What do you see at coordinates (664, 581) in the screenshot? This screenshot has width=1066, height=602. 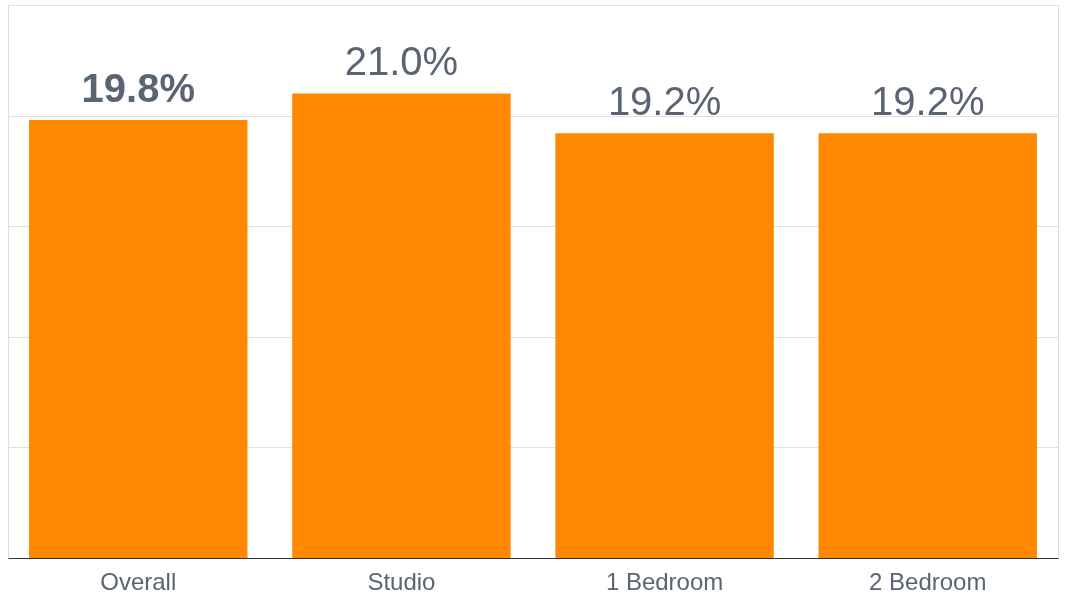 I see `x-tick-label: 1 Bedroom` at bounding box center [664, 581].